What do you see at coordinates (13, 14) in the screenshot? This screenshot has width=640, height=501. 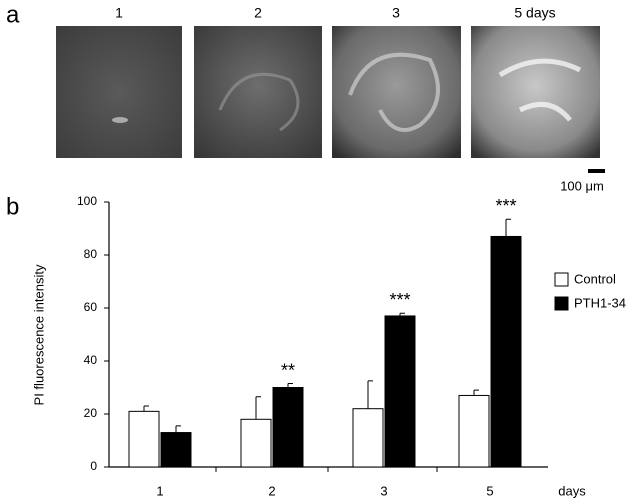 I see `panel-label: a` at bounding box center [13, 14].